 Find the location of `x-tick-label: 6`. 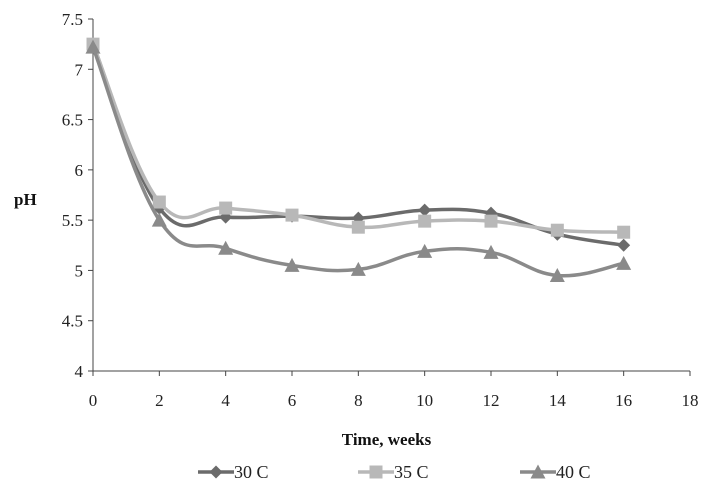

x-tick-label: 6 is located at coordinates (292, 400).